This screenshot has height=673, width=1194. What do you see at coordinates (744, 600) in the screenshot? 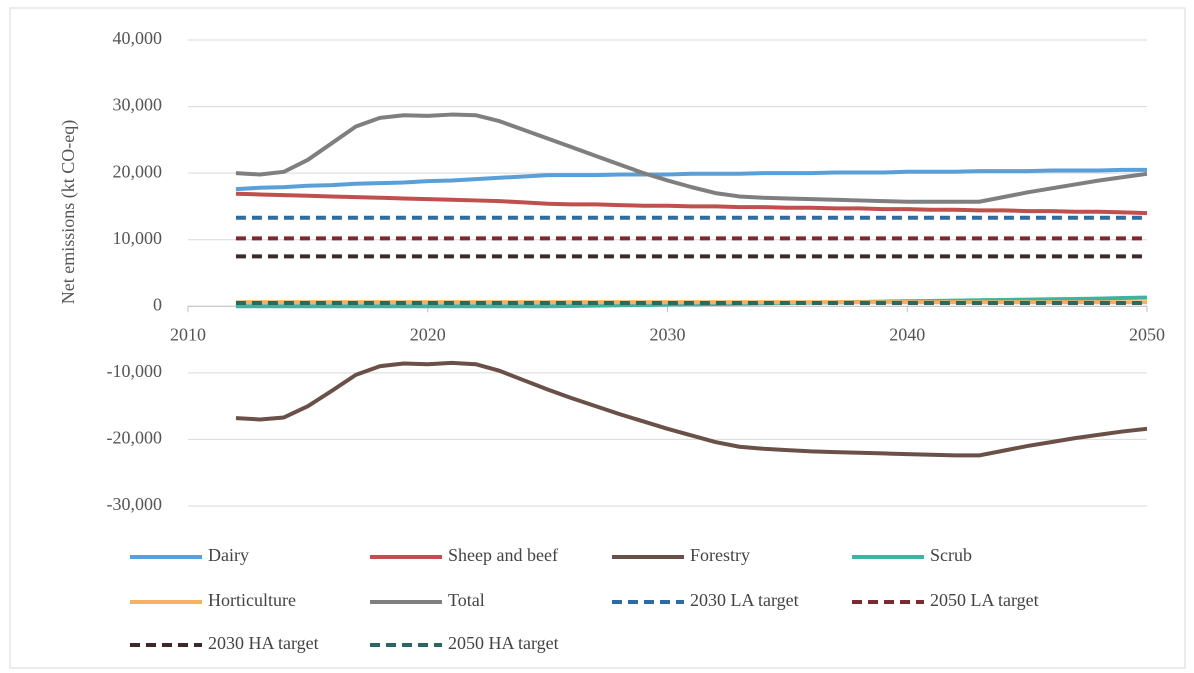
I see `legend-label: 2030 LA target` at bounding box center [744, 600].